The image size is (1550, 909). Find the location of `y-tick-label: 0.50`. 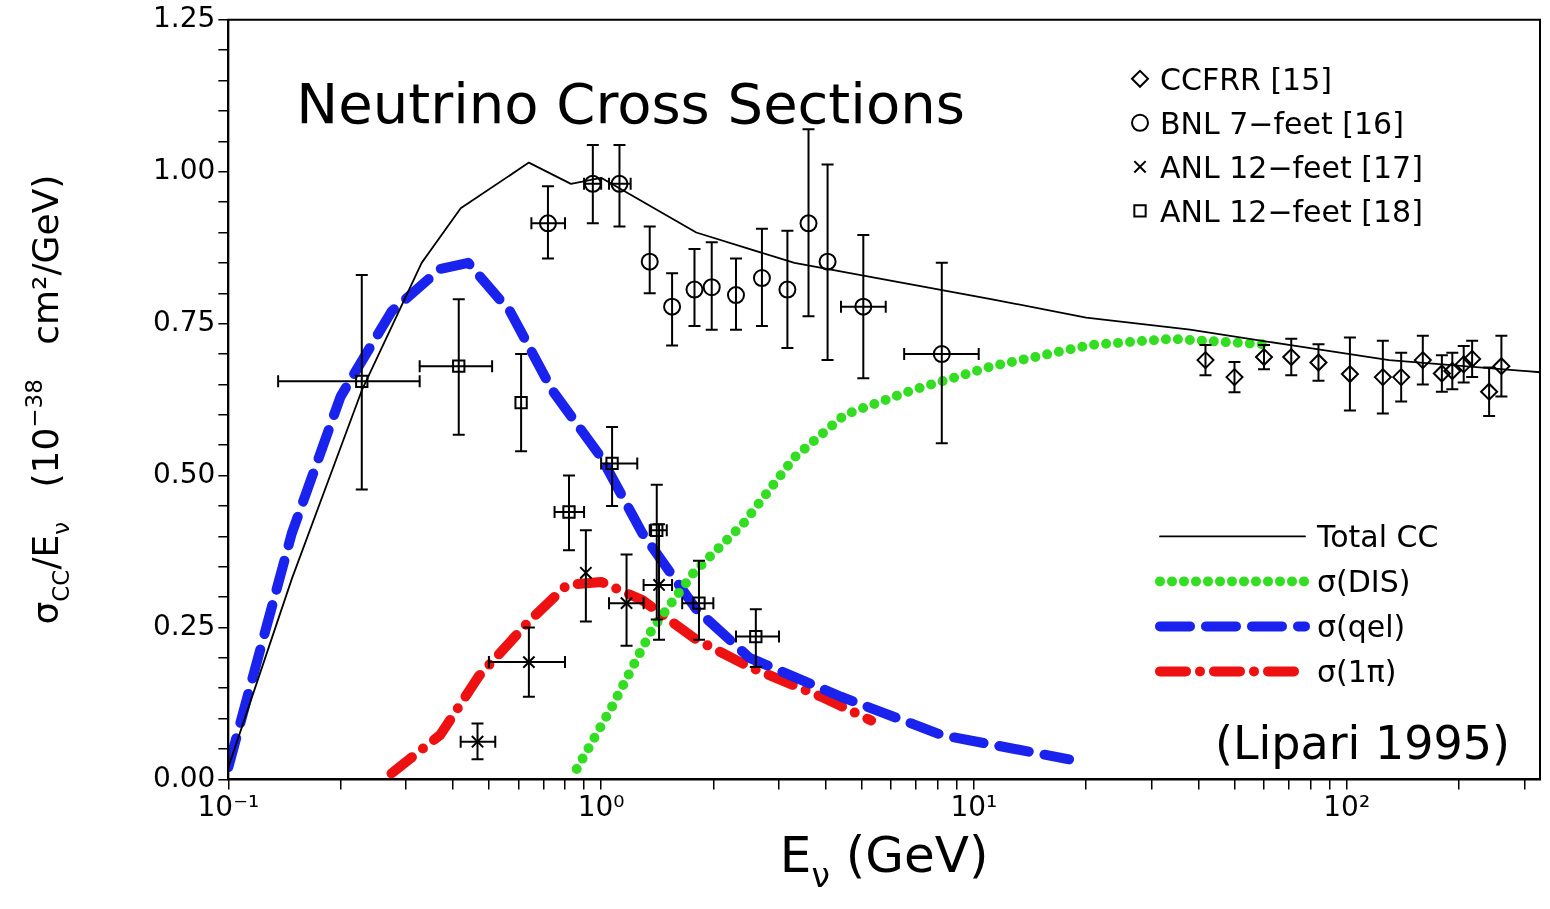

y-tick-label: 0.50 is located at coordinates (184, 473).